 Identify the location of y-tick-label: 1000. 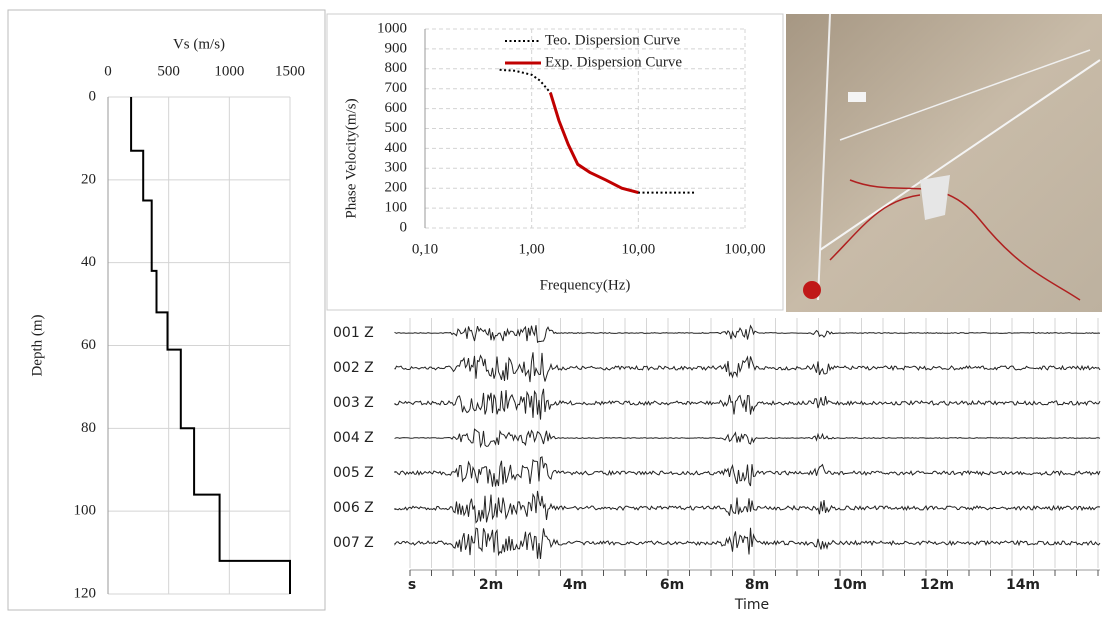
(392, 28).